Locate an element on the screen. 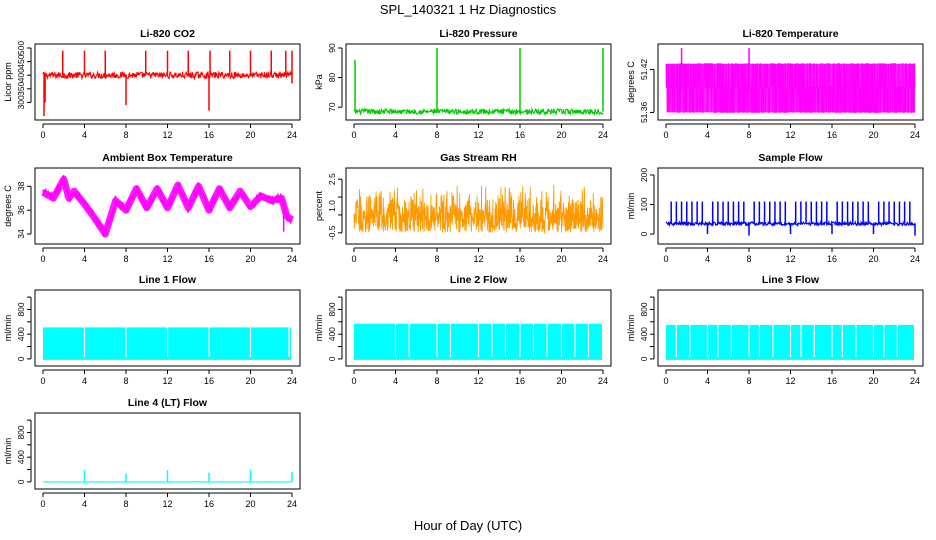 The width and height of the screenshot is (936, 540). chart-title: Ambient Box Temperature is located at coordinates (167, 158).